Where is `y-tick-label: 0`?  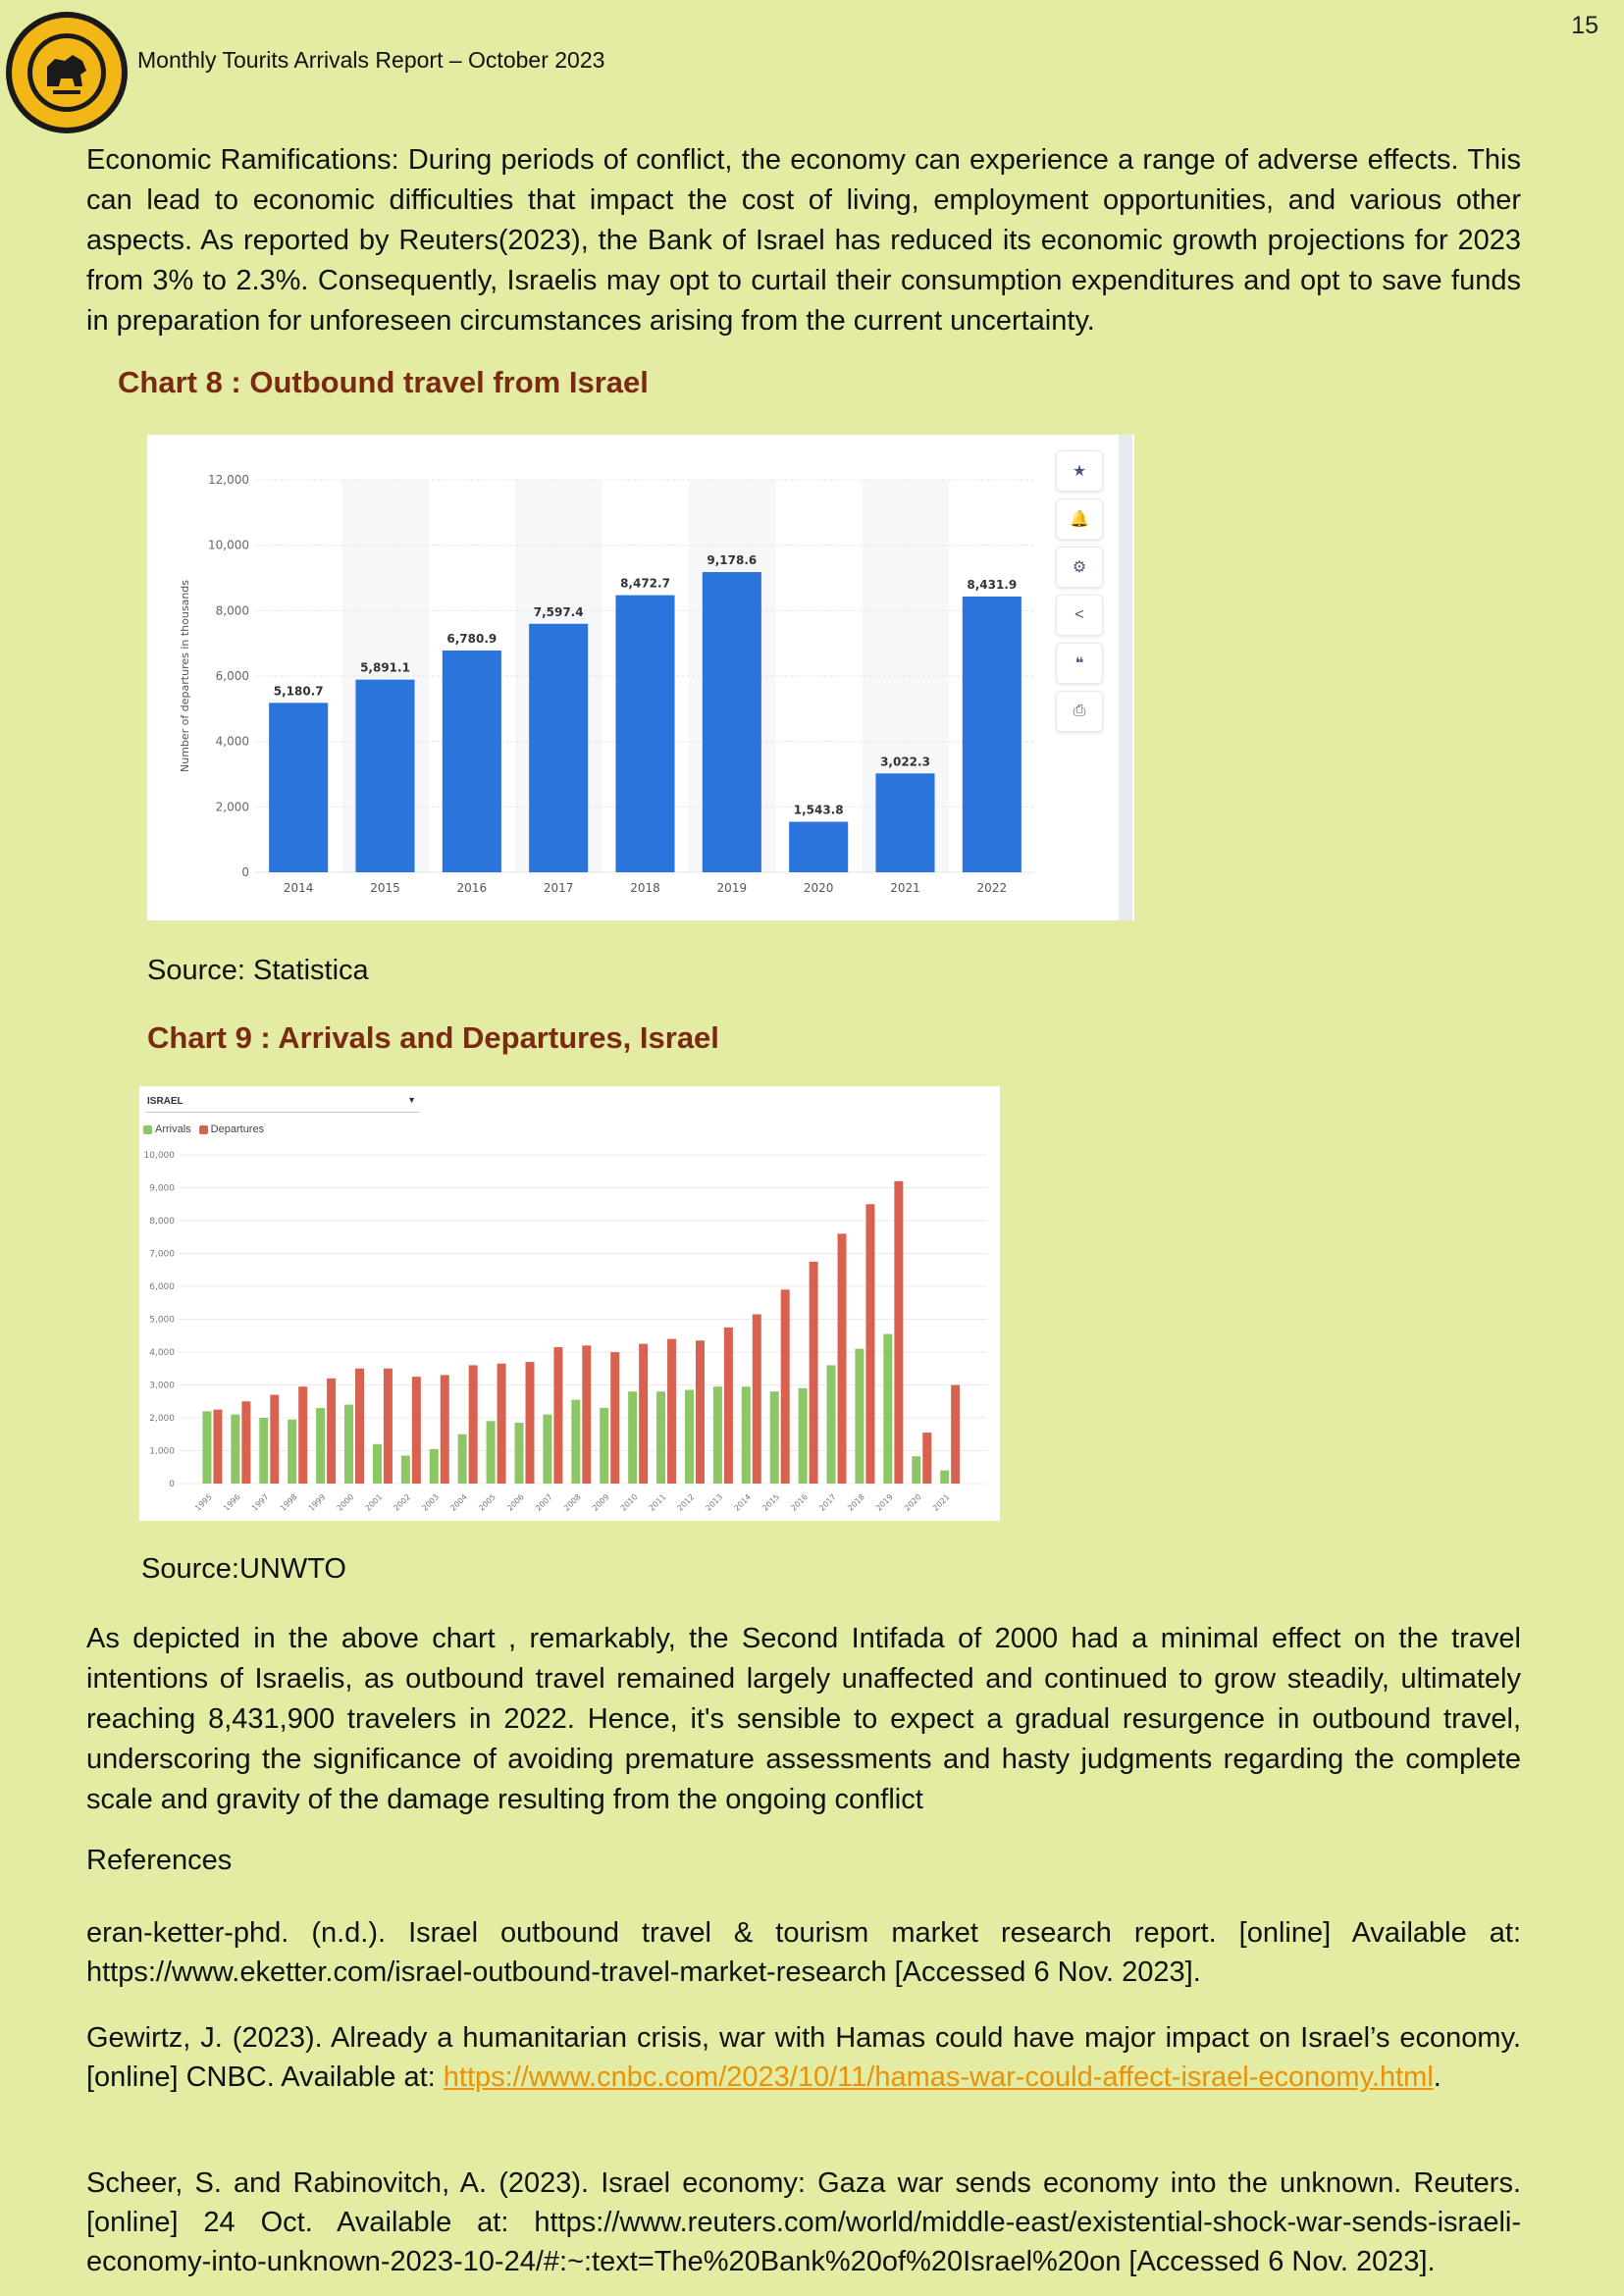
y-tick-label: 0 is located at coordinates (172, 1484).